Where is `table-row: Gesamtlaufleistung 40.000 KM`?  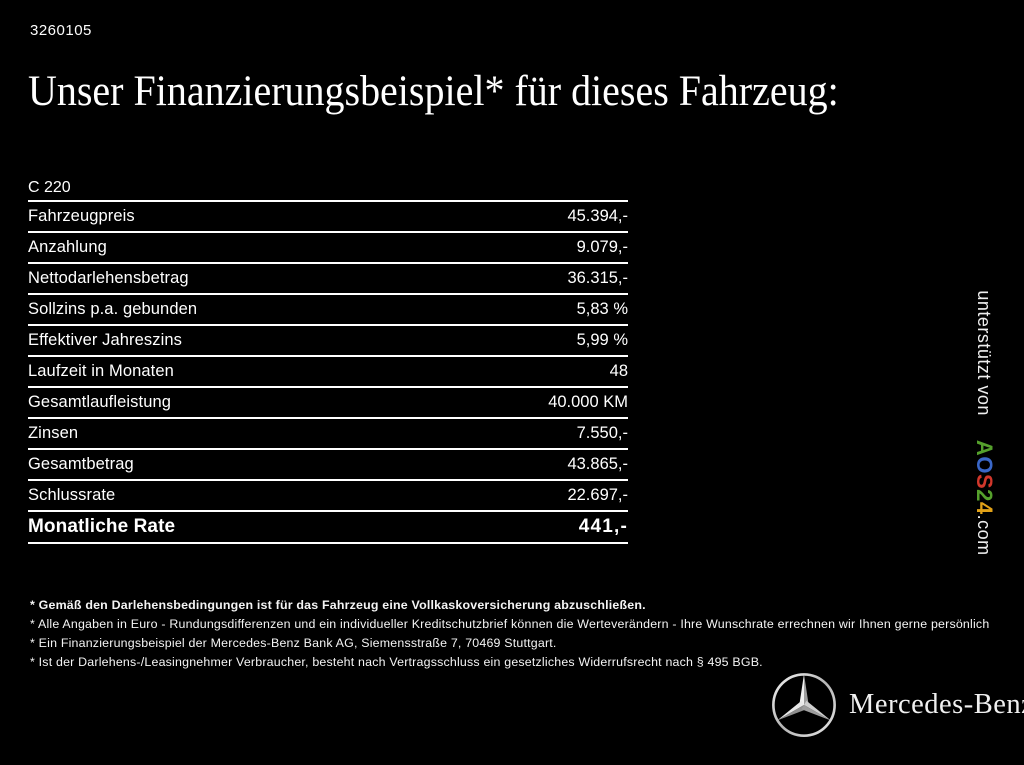 table-row: Gesamtlaufleistung 40.000 KM is located at coordinates (328, 403).